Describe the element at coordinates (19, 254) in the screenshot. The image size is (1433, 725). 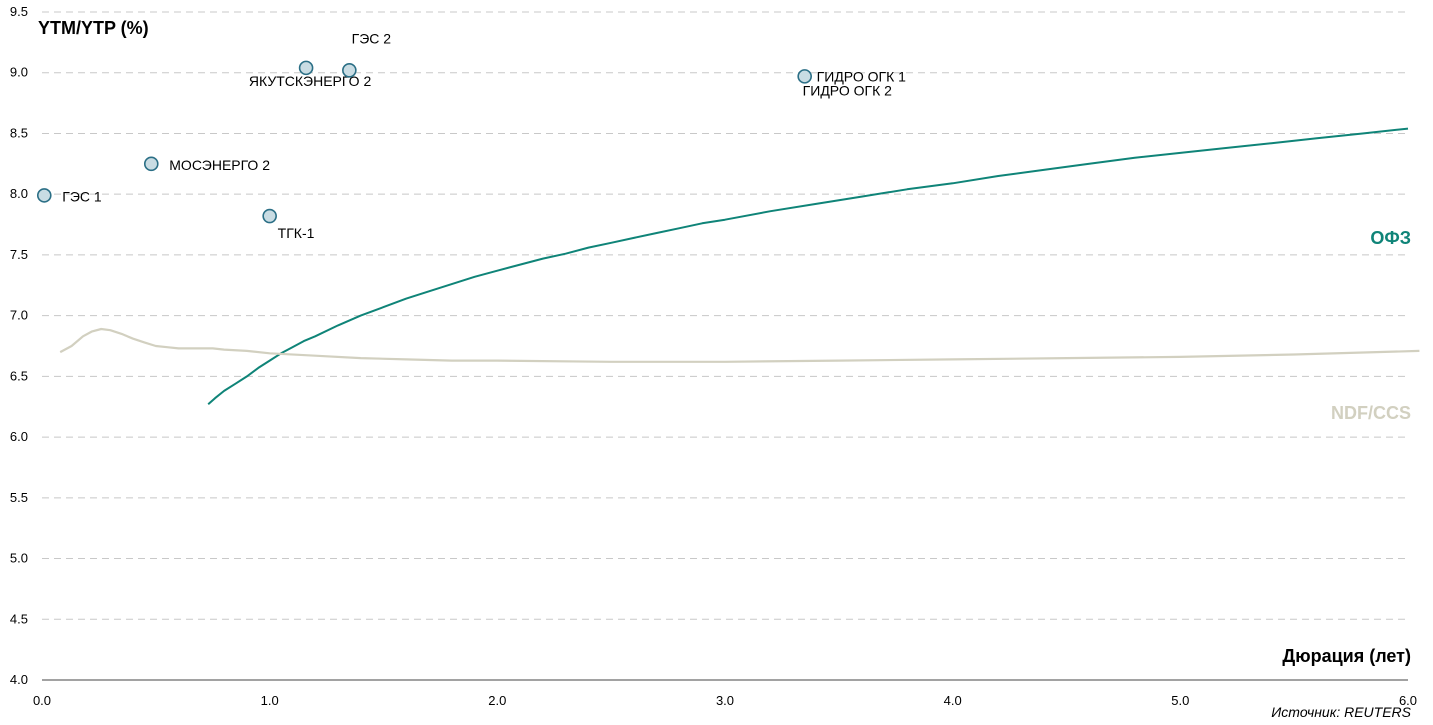
I see `y-tick-label: 7.5` at that location.